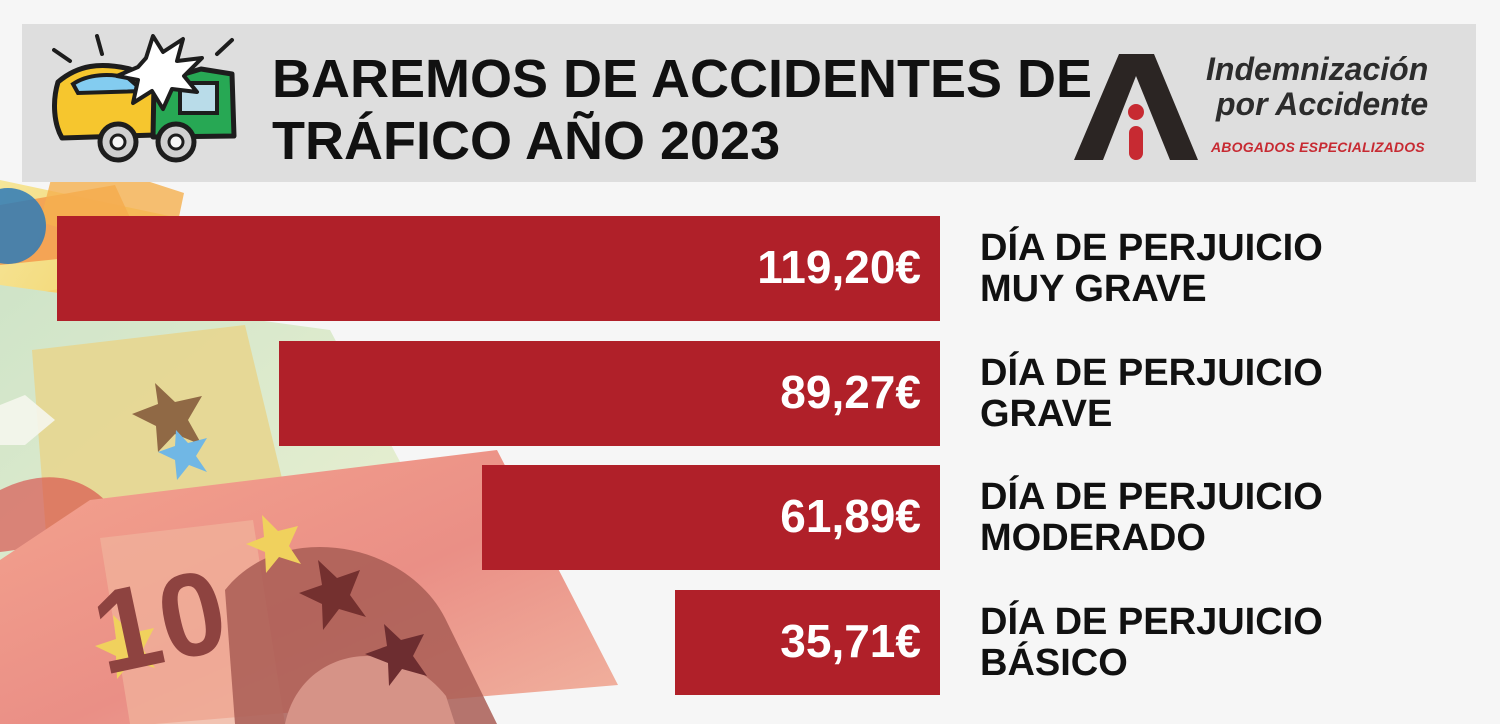 This screenshot has height=724, width=1500. Describe the element at coordinates (1151, 621) in the screenshot. I see `category-label-4-line-1: DÍA DE PERJUICIO` at that location.